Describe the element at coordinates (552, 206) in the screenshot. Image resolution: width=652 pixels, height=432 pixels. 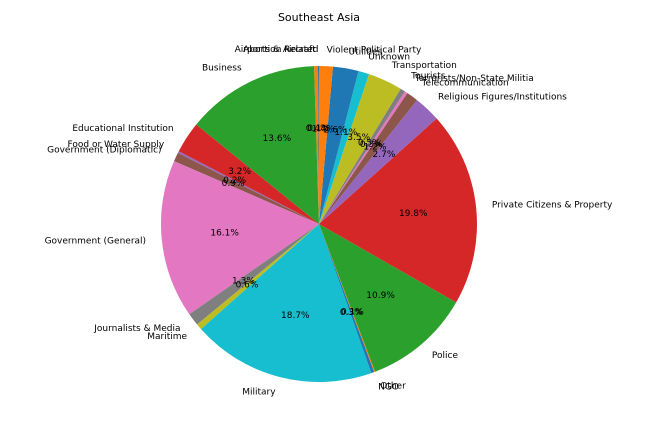
I see `category-label-private-citizens-property: Private Citizens & Property` at that location.